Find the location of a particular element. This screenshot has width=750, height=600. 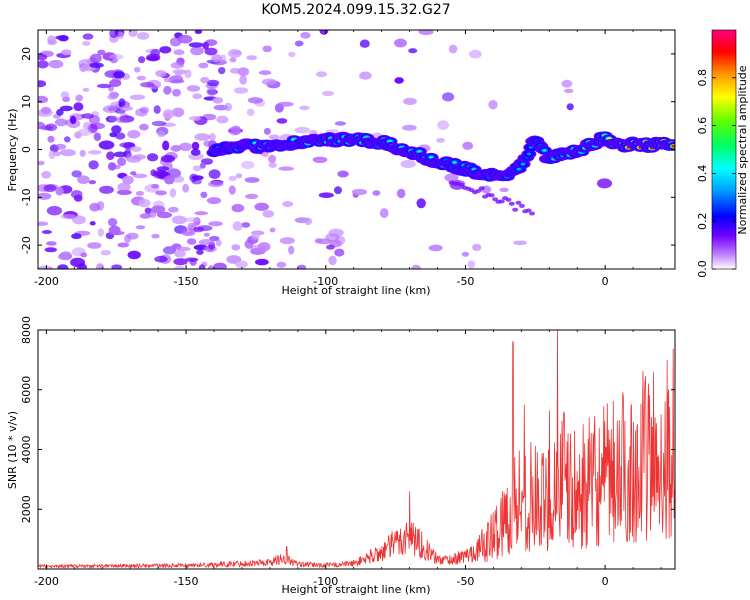

y-tick-label: 8000 is located at coordinates (26, 330).